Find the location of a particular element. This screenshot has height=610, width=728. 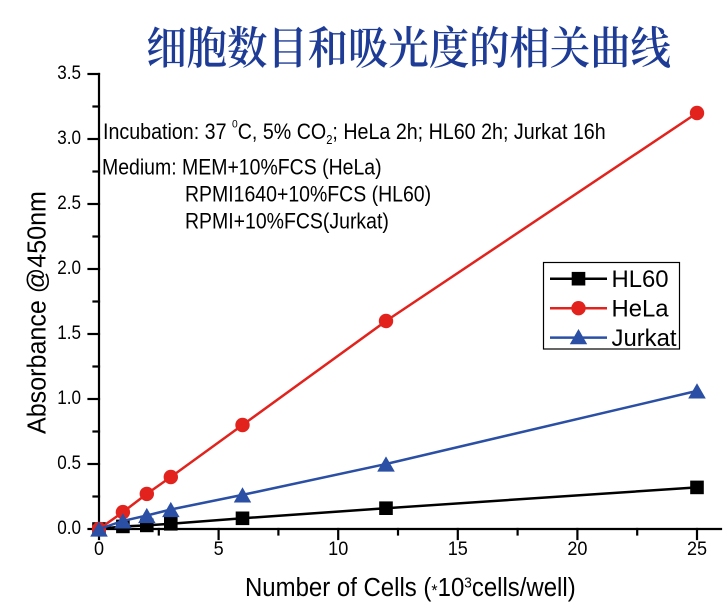

svg-text: 3.5 is located at coordinates (69, 72).